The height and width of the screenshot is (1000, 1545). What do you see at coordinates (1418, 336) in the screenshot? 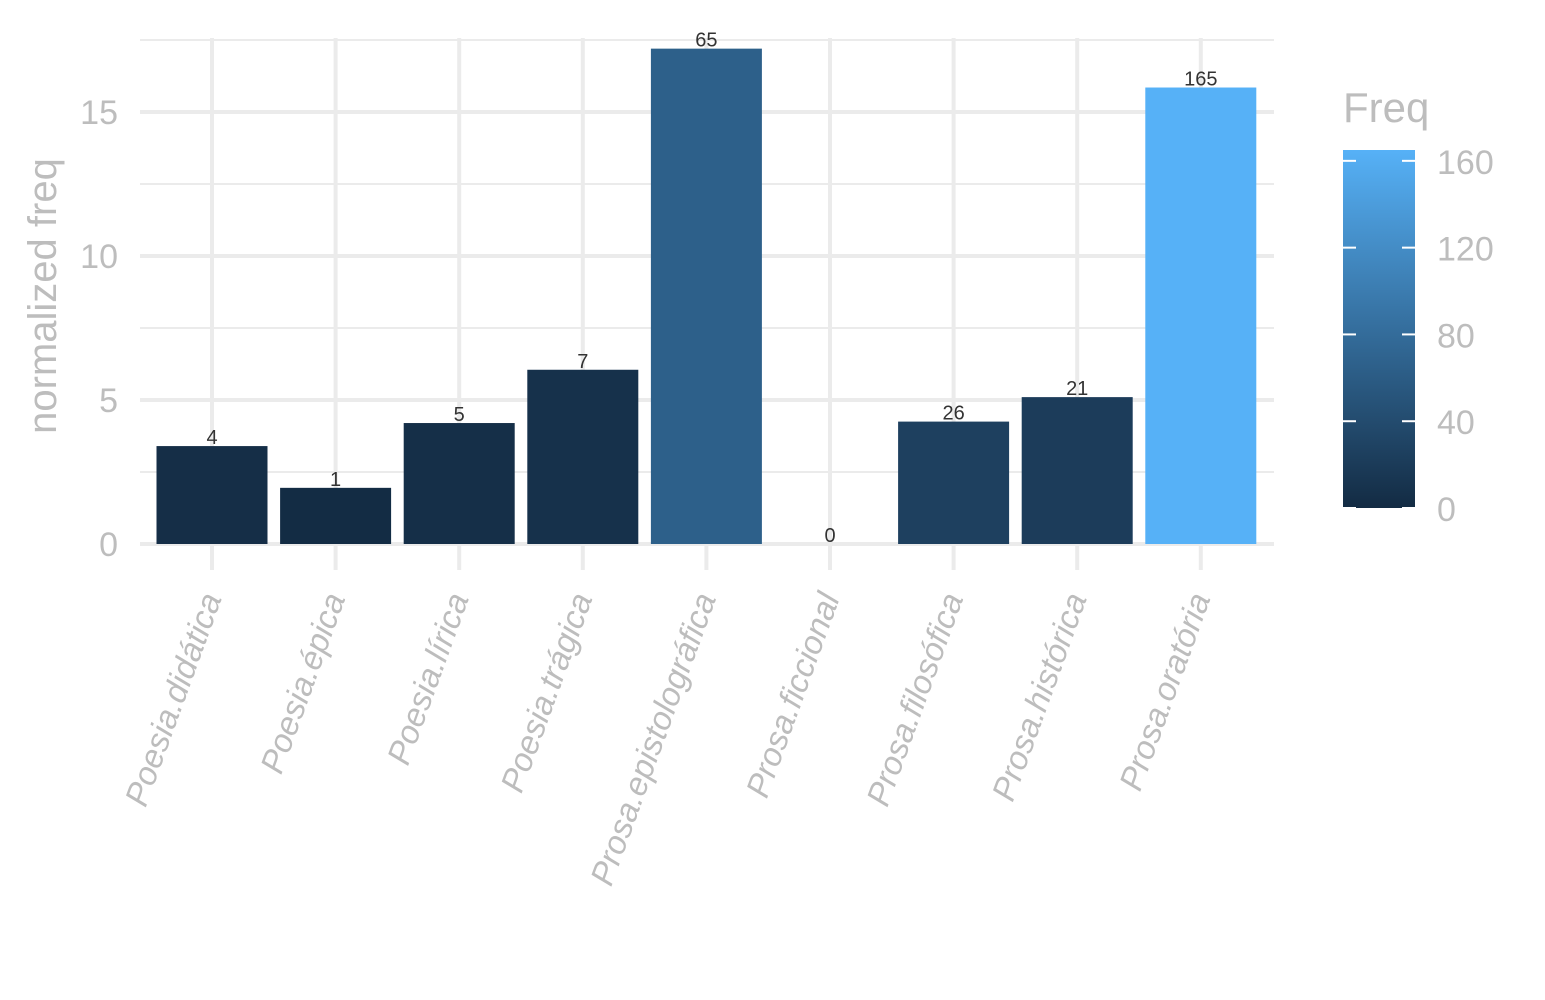
I see `colorbar-ticks: 0 40 80 120 160` at bounding box center [1418, 336].